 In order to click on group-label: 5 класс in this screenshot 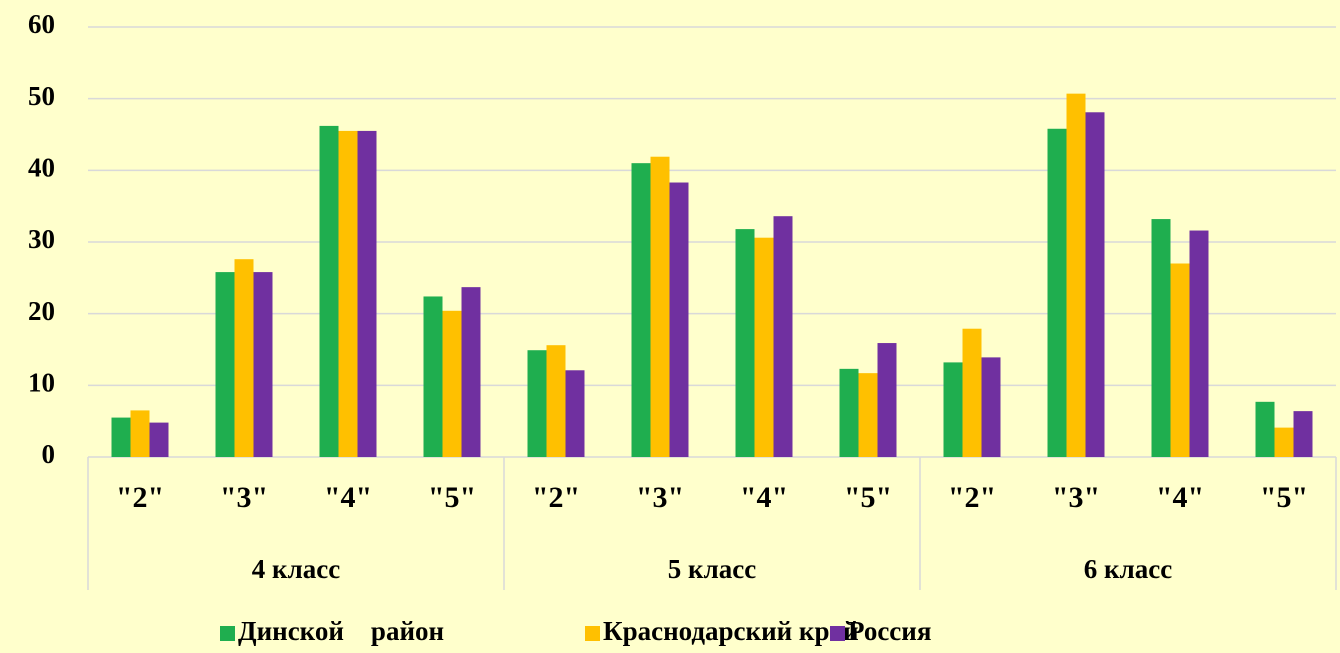, I will do `click(712, 569)`.